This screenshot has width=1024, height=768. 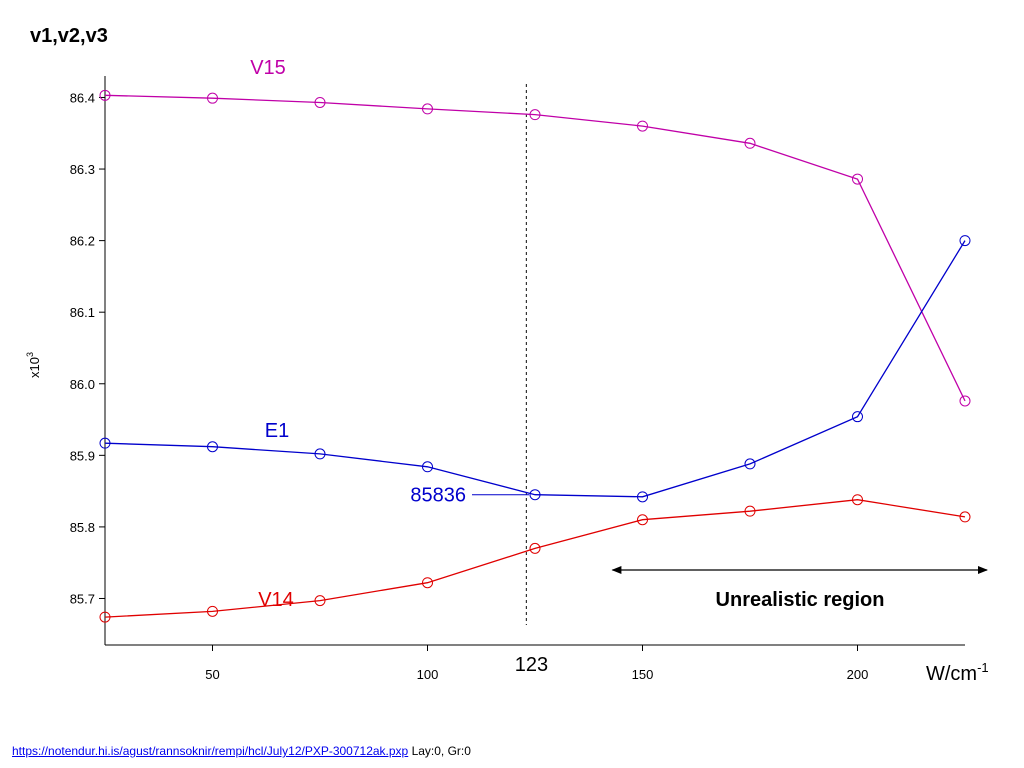 What do you see at coordinates (276, 600) in the screenshot?
I see `series-label: V14` at bounding box center [276, 600].